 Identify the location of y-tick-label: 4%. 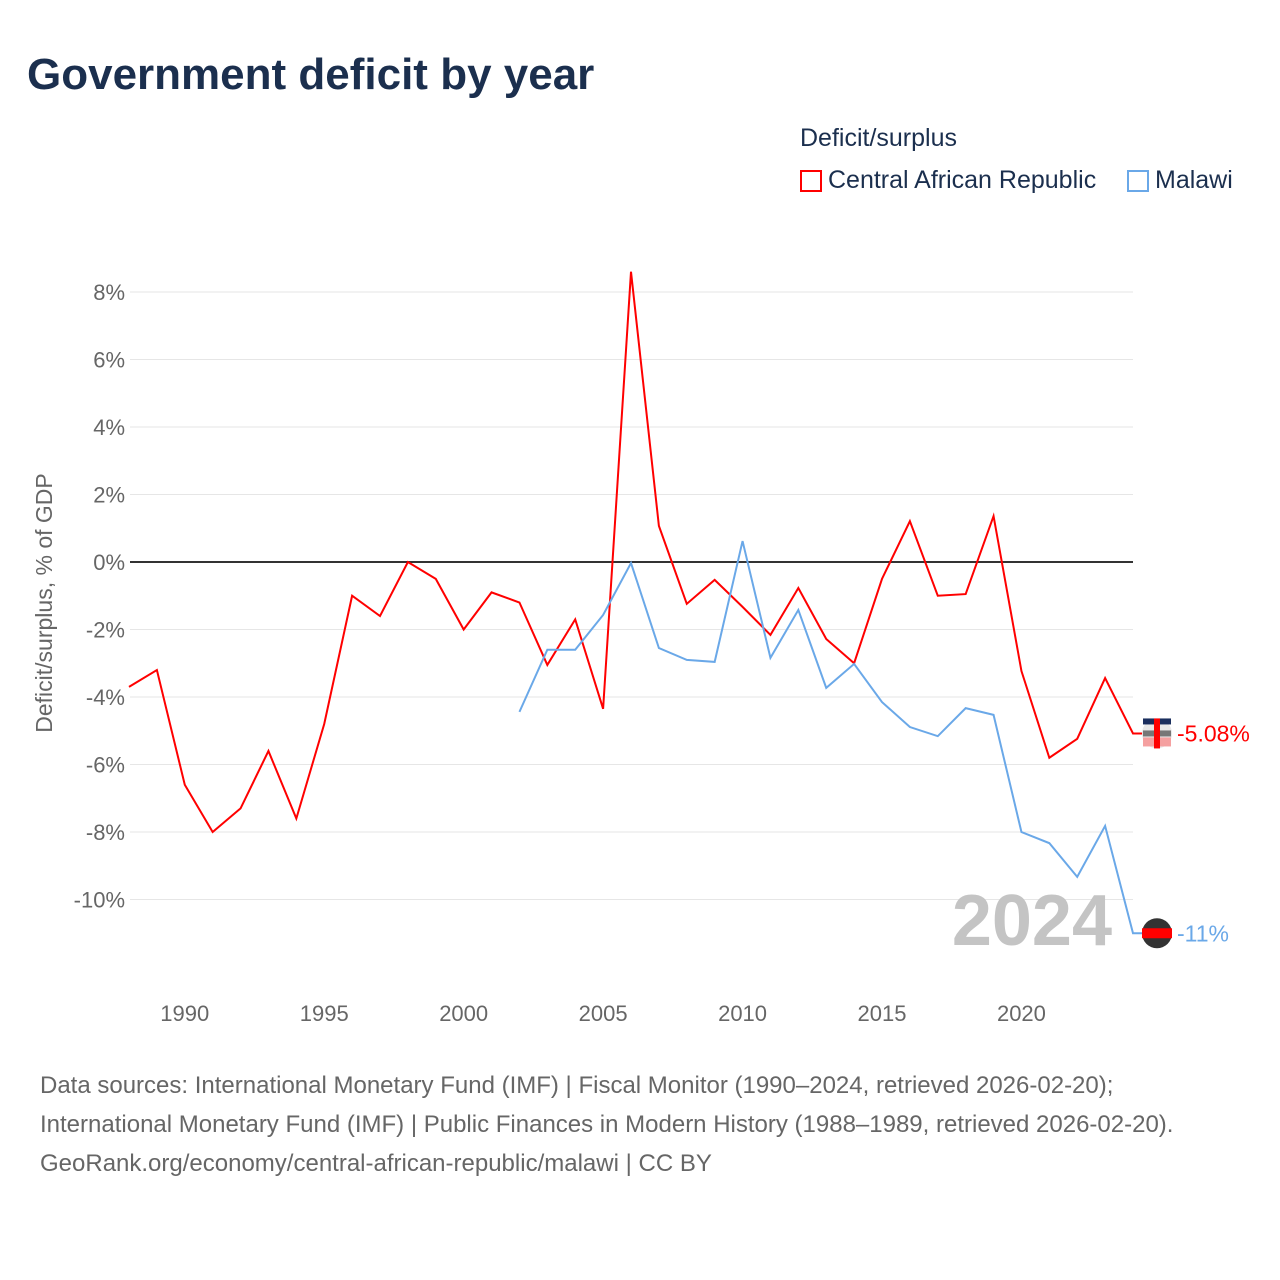
(109, 427).